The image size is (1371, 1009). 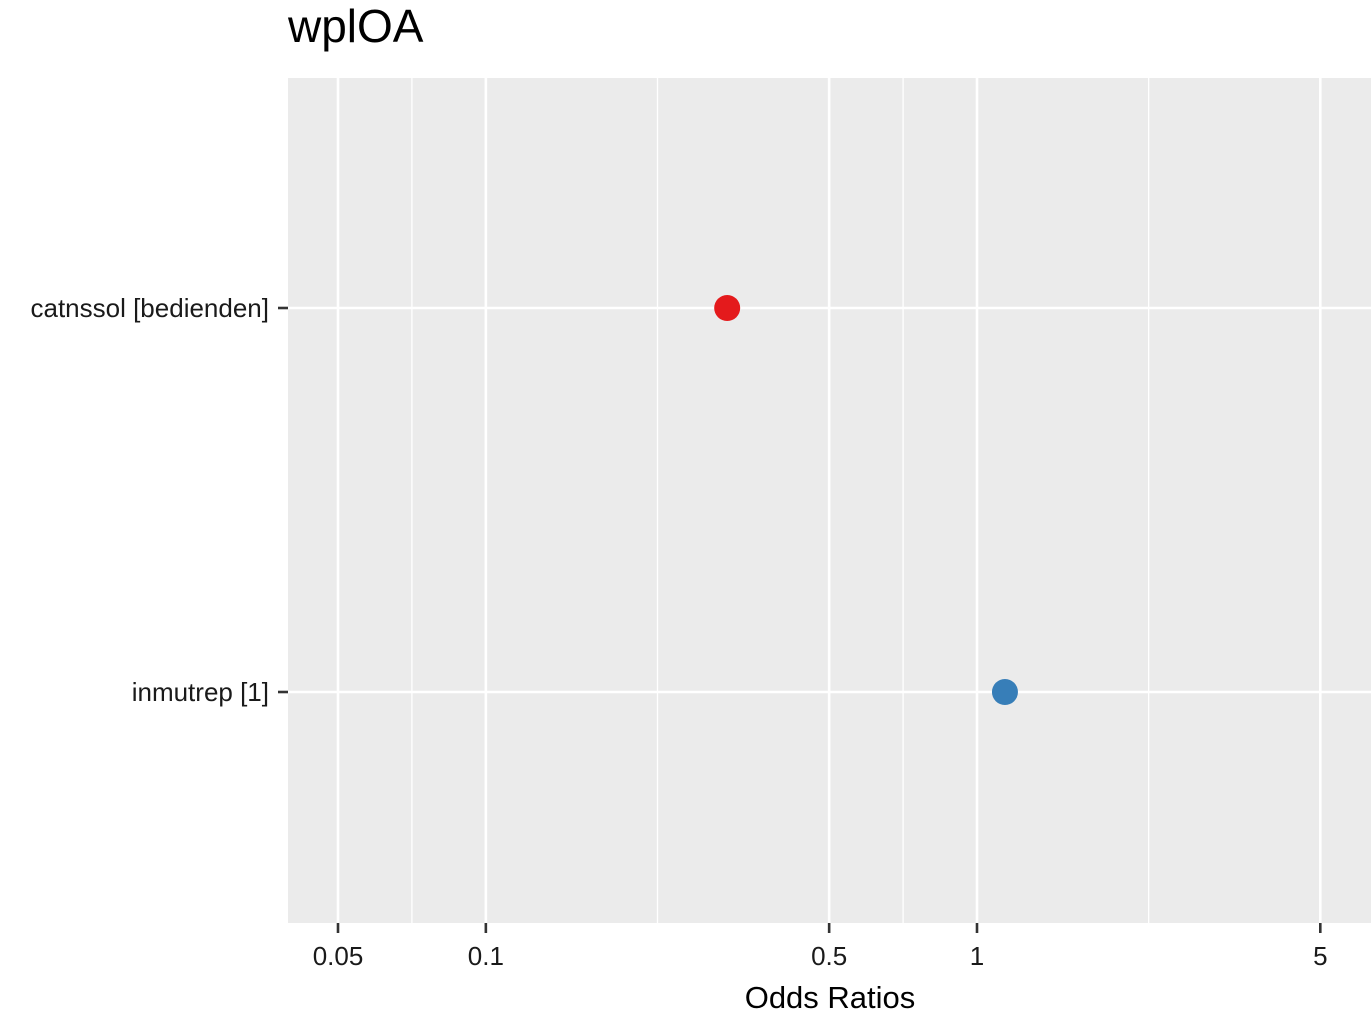 What do you see at coordinates (830, 994) in the screenshot?
I see `x-axis-title: Odds Ratios` at bounding box center [830, 994].